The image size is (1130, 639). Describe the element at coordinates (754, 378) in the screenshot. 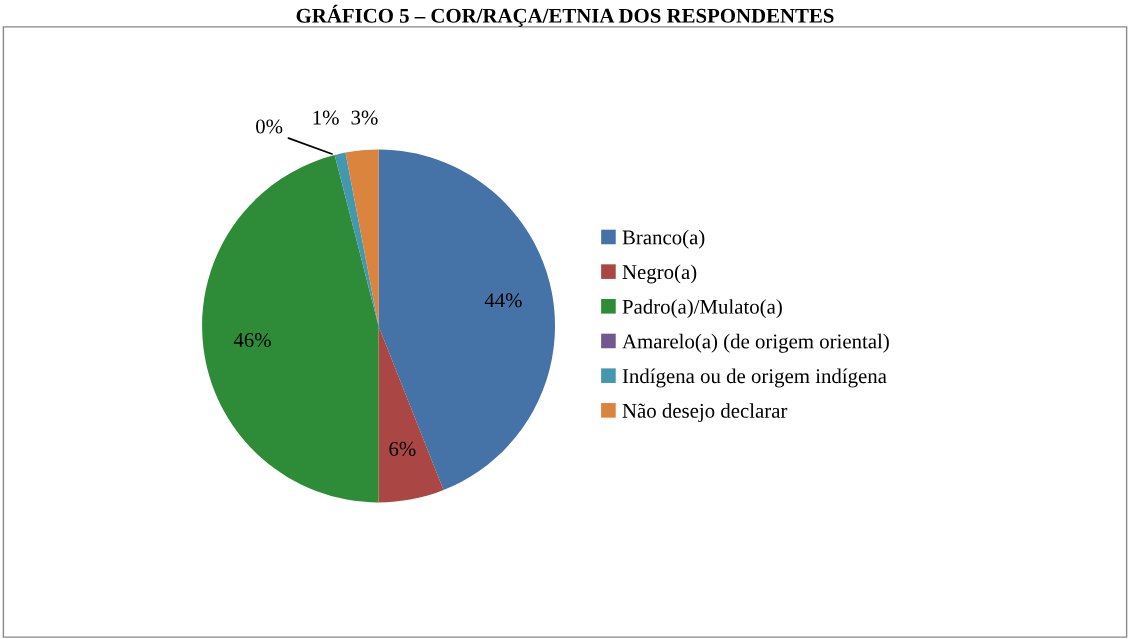

I see `legend-label: Indígena ou de origem indígena` at that location.